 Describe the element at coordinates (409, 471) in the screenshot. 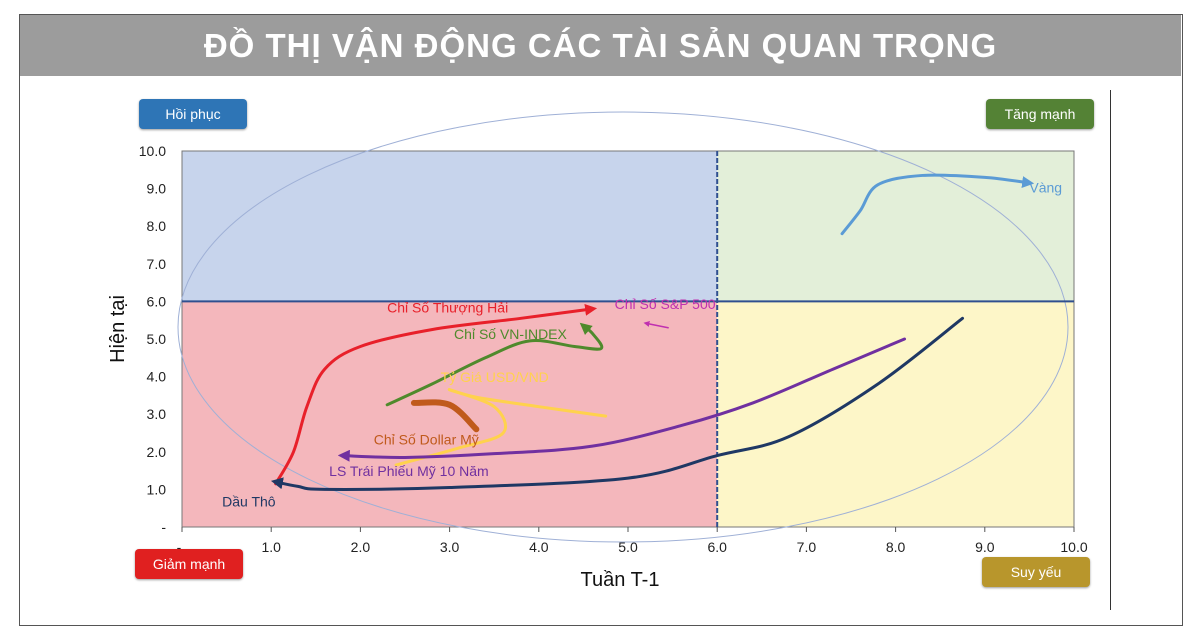

I see `series-label-ls-trai-phieu-my-10-nam: LS Trái Phiếu Mỹ 10 Năm` at that location.